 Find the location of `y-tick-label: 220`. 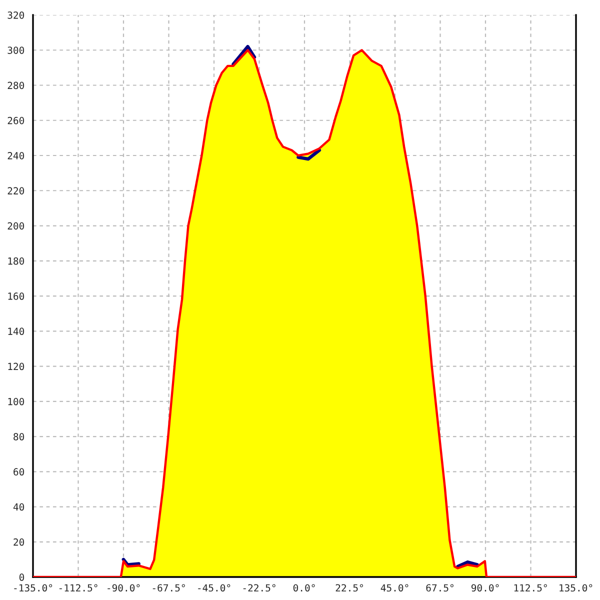

y-tick-label: 220 is located at coordinates (16, 190).